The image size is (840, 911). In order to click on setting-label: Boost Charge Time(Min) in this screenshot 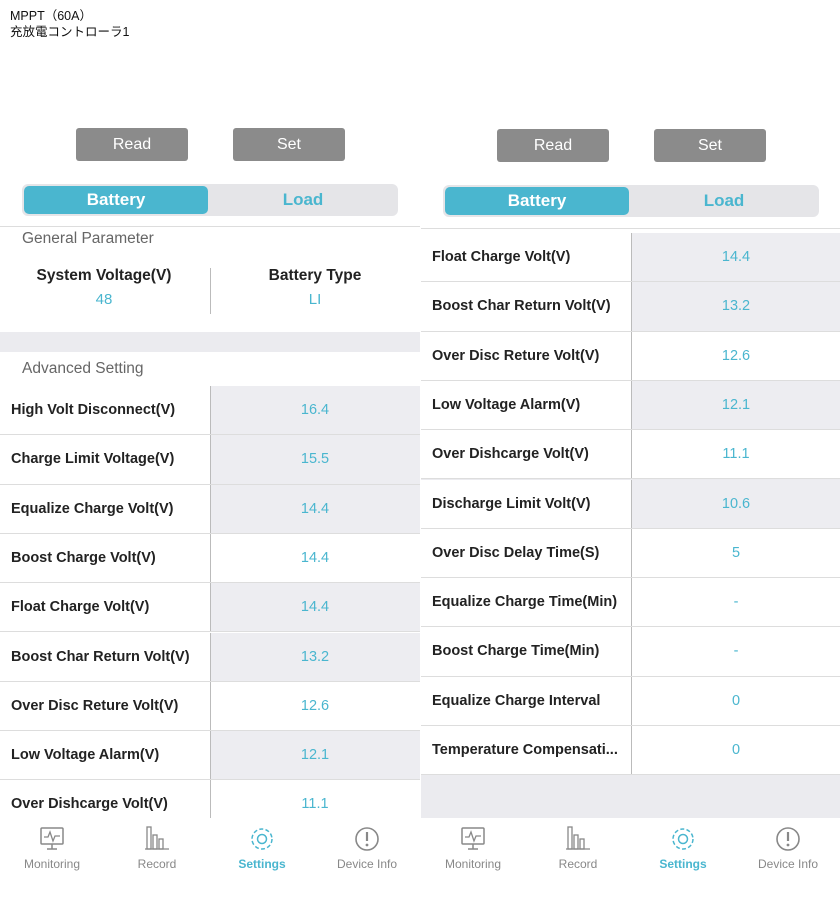, I will do `click(516, 651)`.